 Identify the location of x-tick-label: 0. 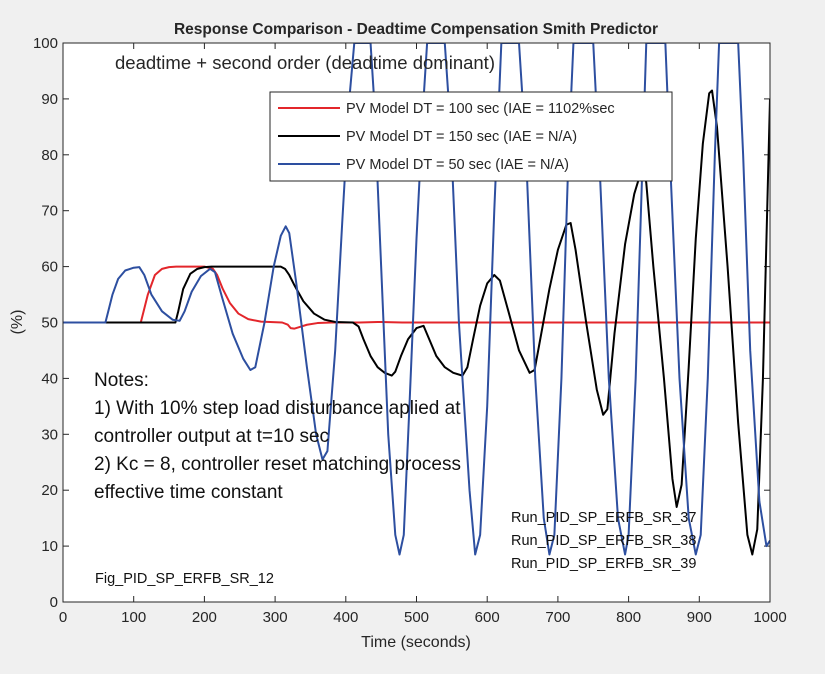
(63, 617).